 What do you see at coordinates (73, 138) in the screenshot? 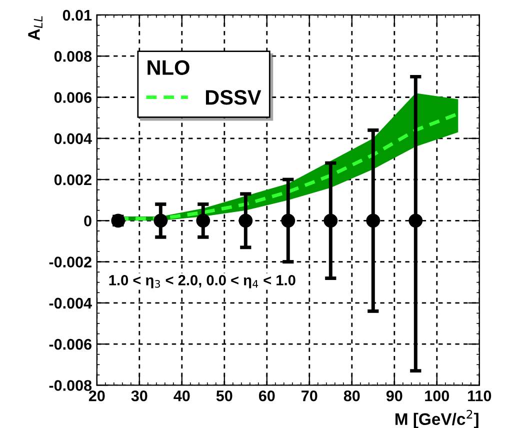
I see `y-tick-label: 0.004` at bounding box center [73, 138].